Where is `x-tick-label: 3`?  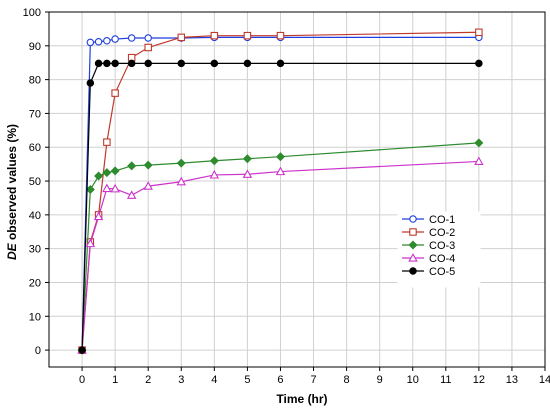
x-tick-label: 3 is located at coordinates (181, 380).